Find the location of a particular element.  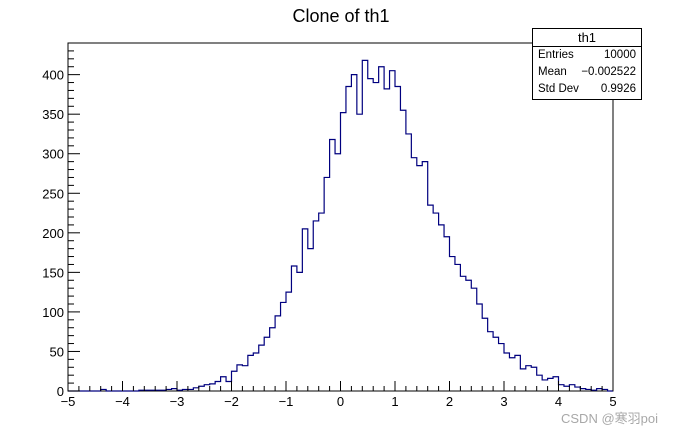

stats-row-mean: Mean −0.002522 is located at coordinates (587, 72).